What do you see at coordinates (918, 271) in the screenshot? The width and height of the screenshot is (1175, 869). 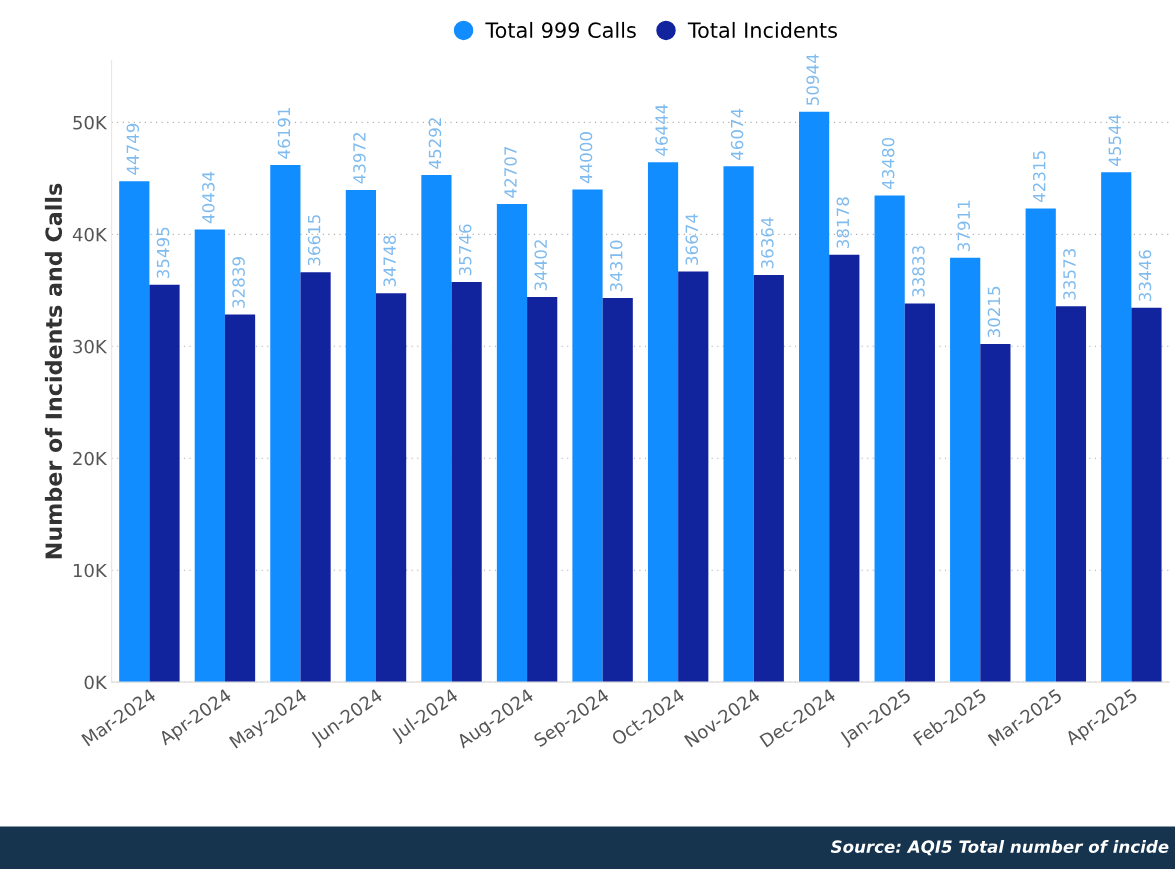 I see `data-label: 33833` at bounding box center [918, 271].